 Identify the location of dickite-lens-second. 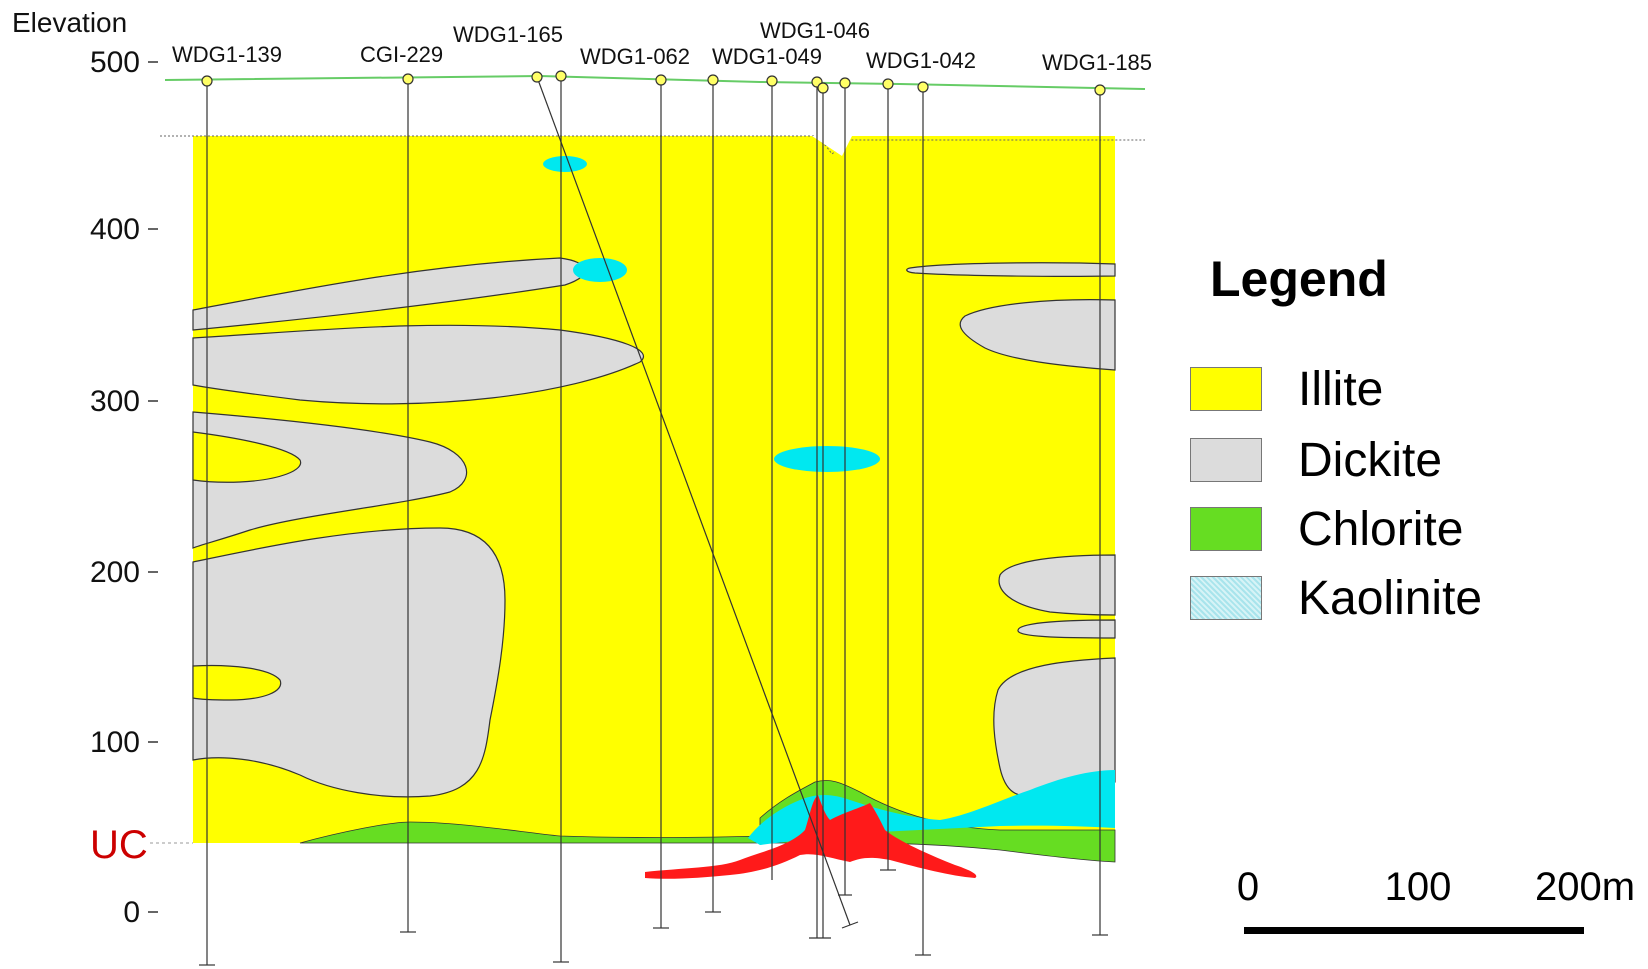
(418, 364).